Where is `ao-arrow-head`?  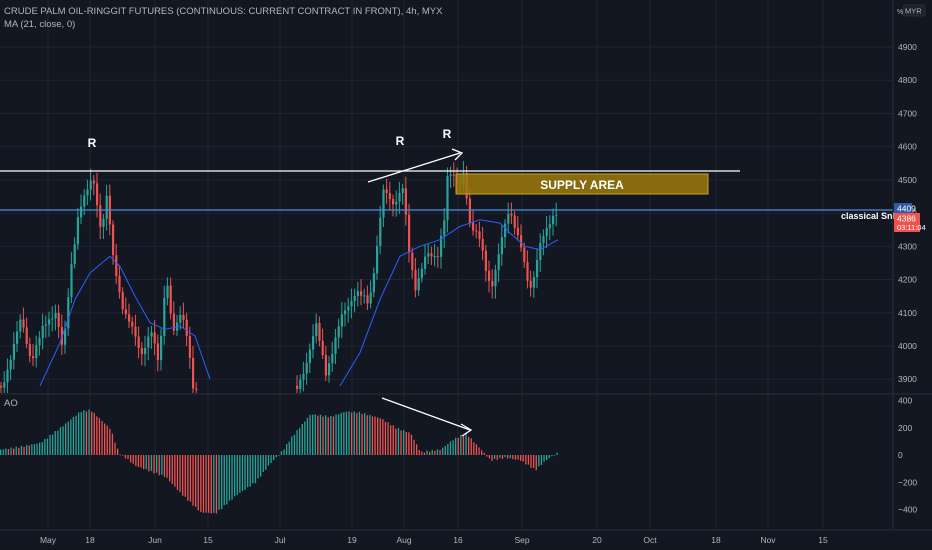
ao-arrow-head is located at coordinates (466, 430).